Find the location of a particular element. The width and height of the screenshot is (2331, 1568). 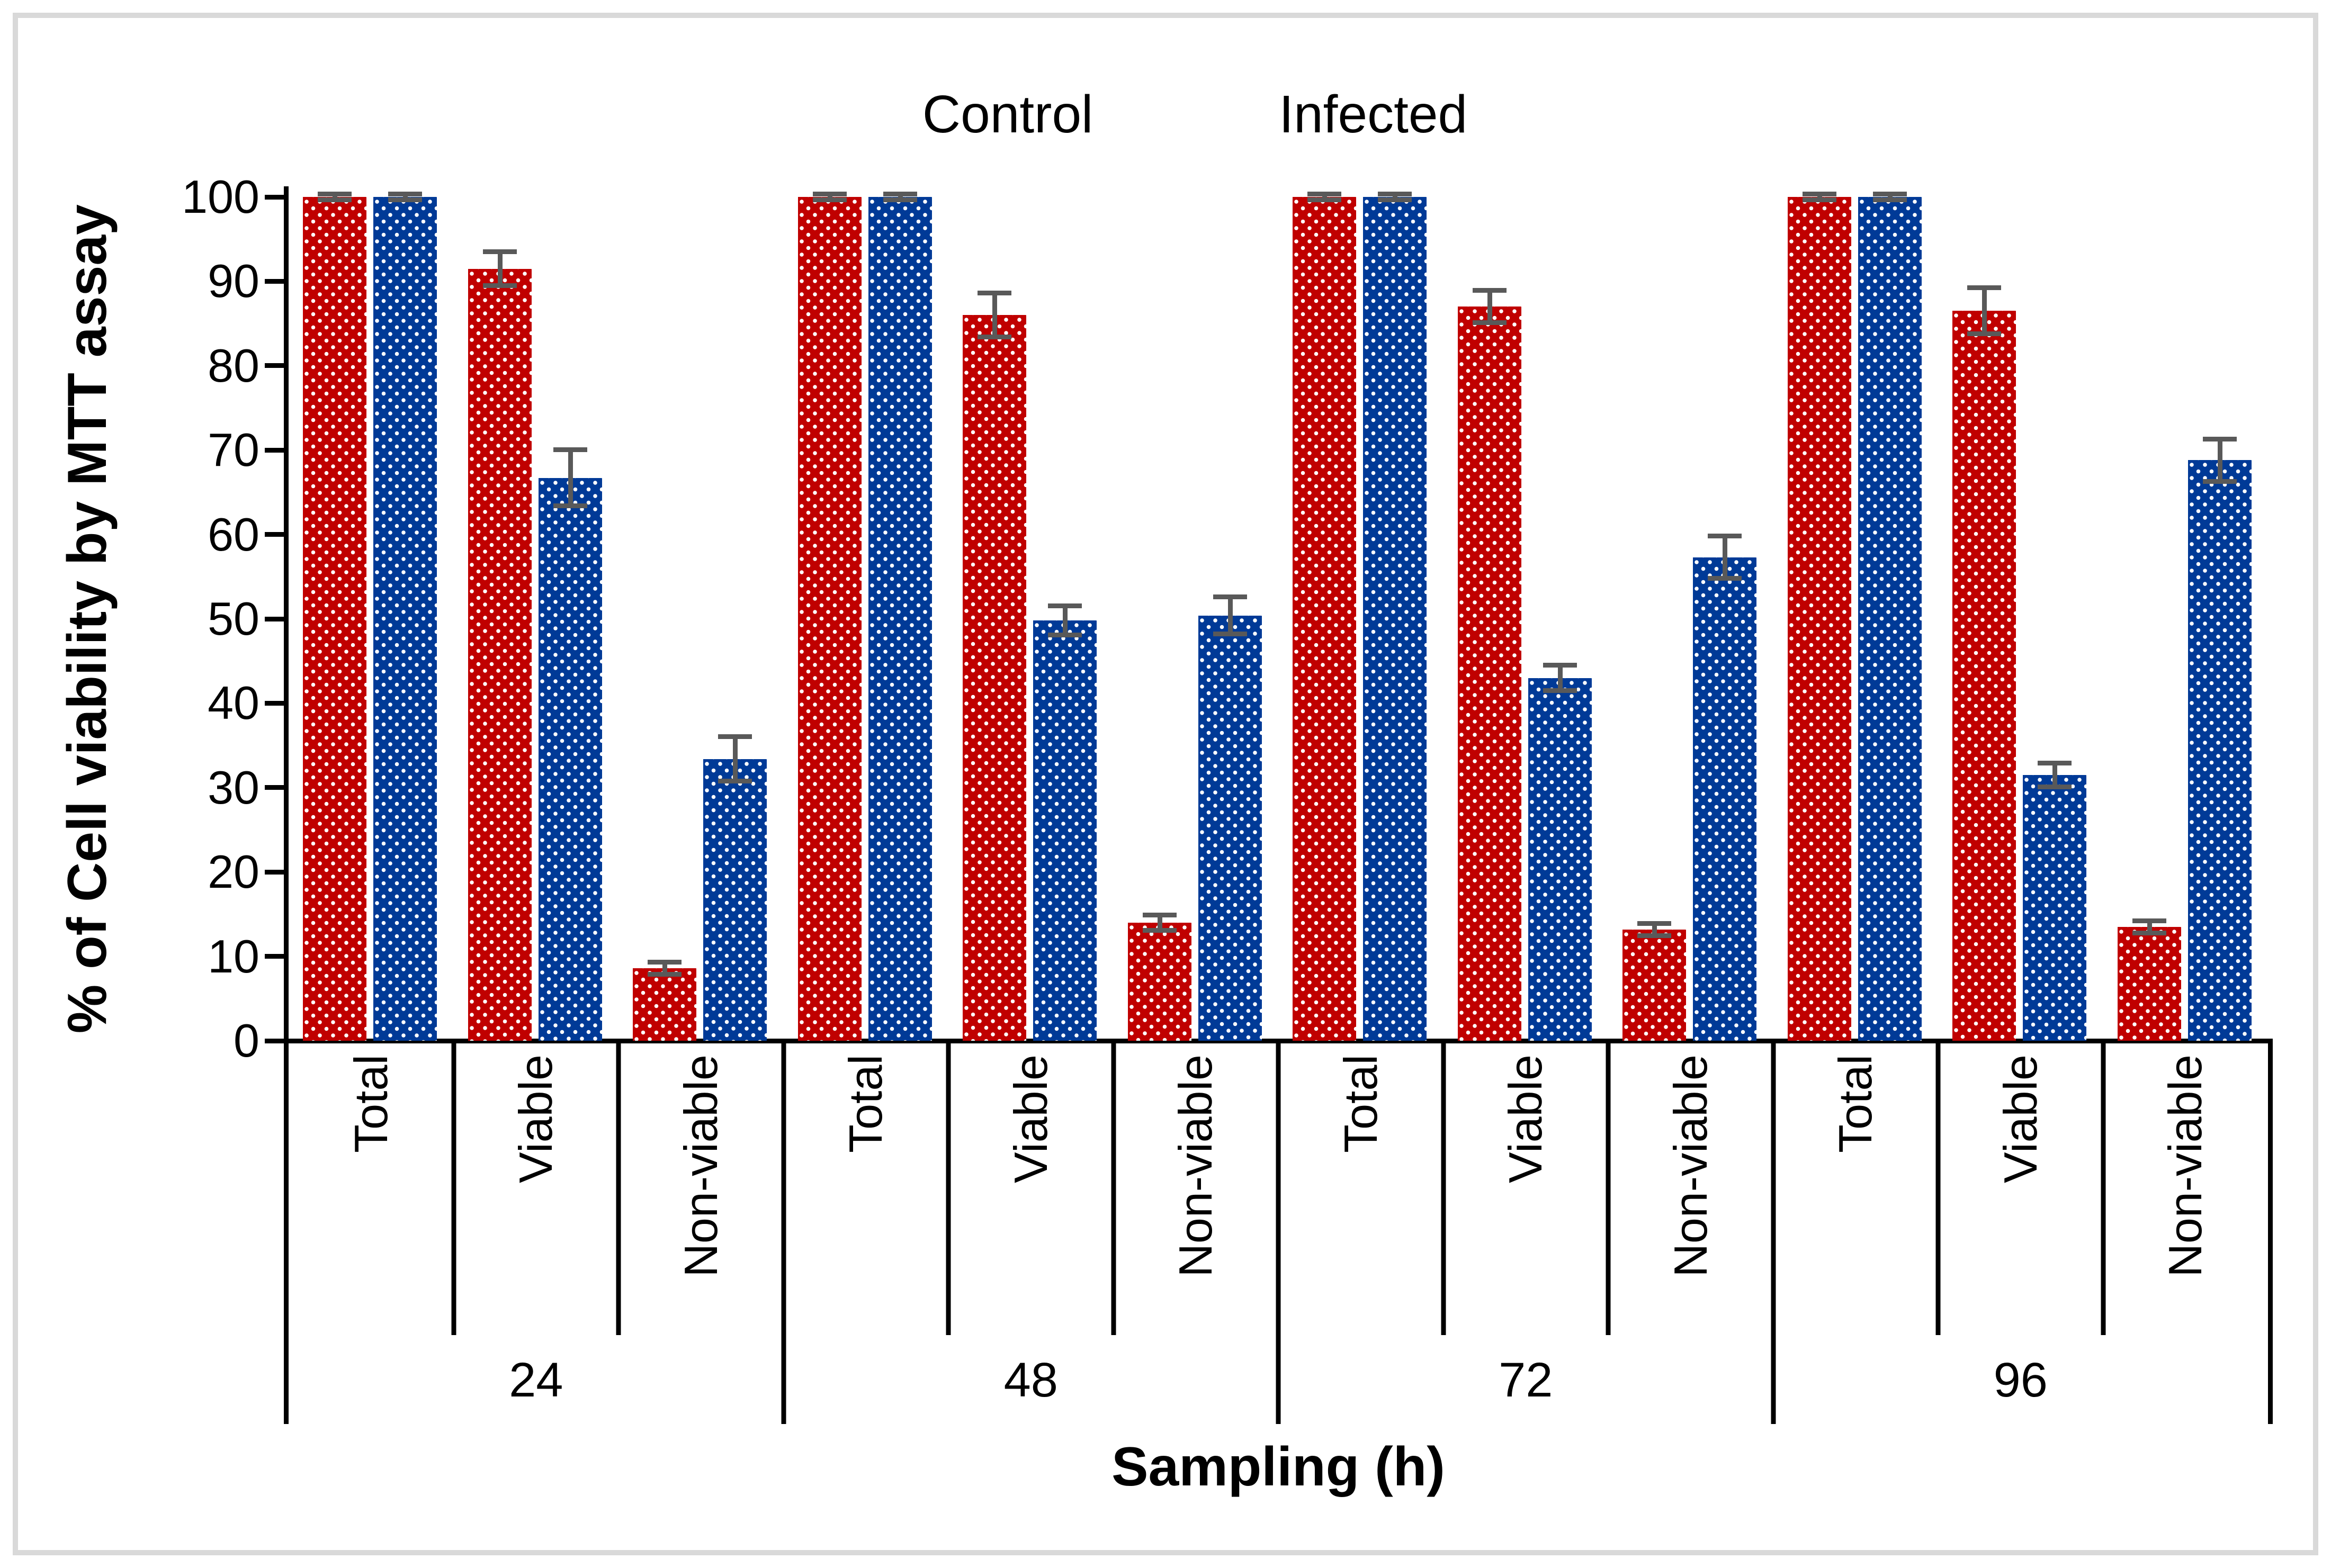

plot-cell-96-non-viable is located at coordinates (2186, 619).